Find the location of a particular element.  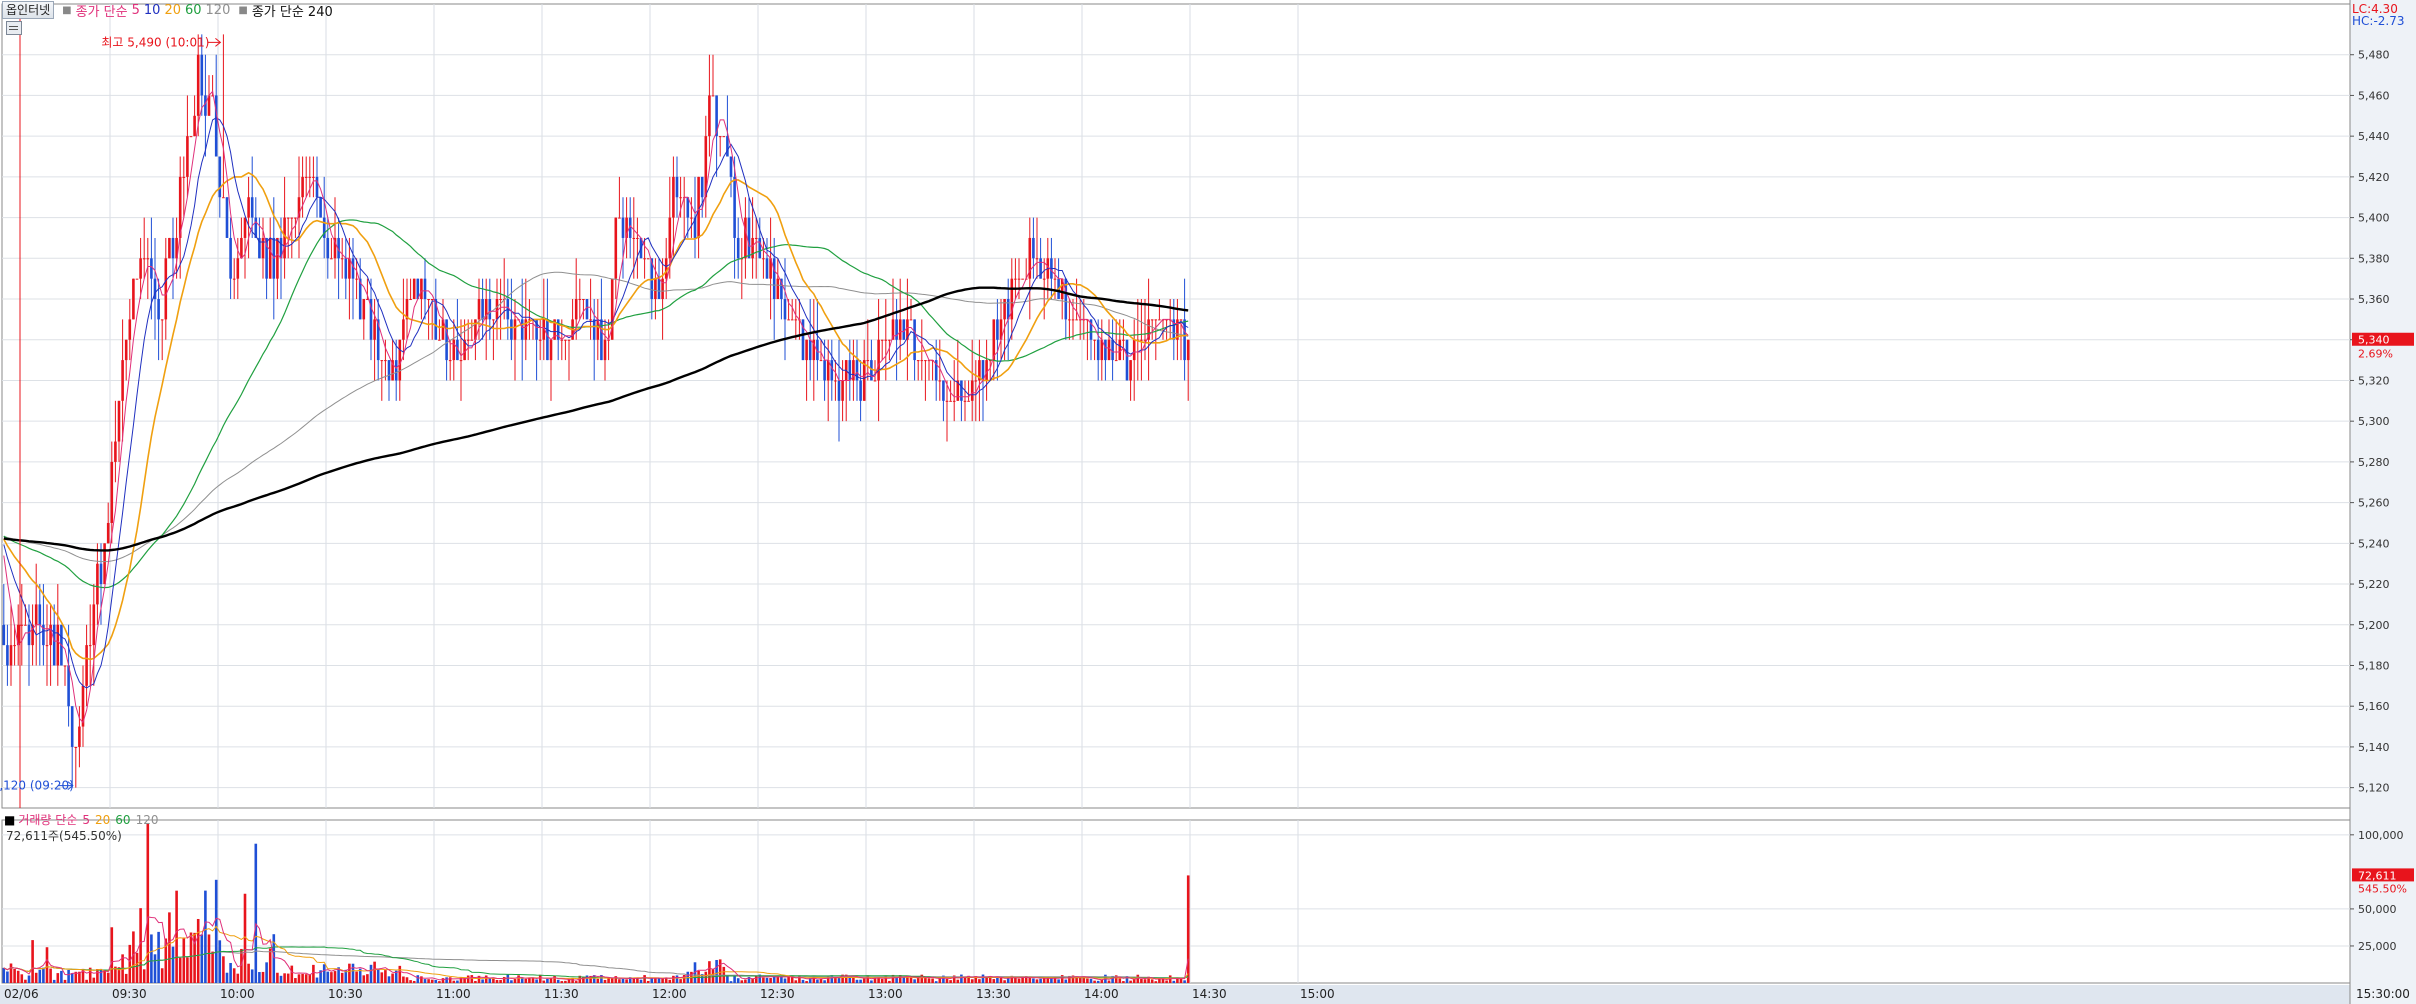

price-indicator-bar: 옵인터넷 ■ 종가 단순 5 10 20 60 120 ■ 종가 단순 240 is located at coordinates (168, 10).